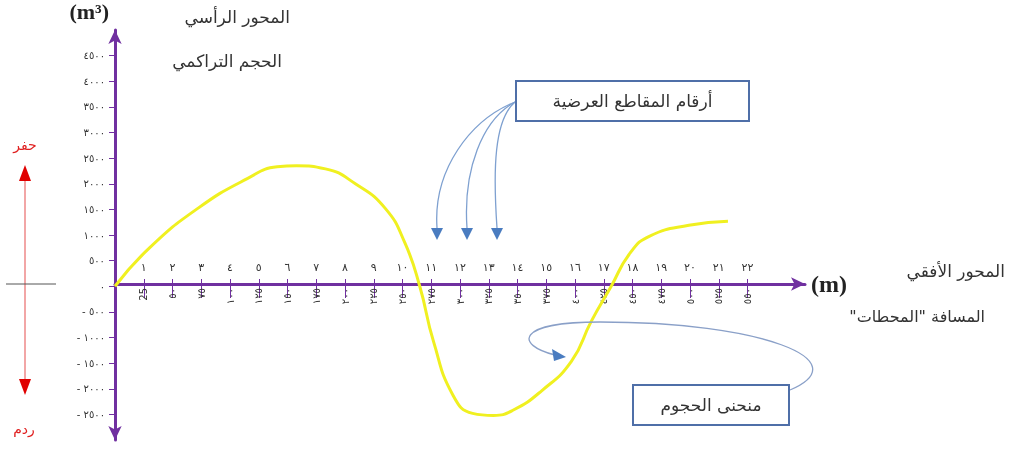 This screenshot has width=1011, height=449. I want to click on x-tick-label: ١٢٥, so click(259, 296).